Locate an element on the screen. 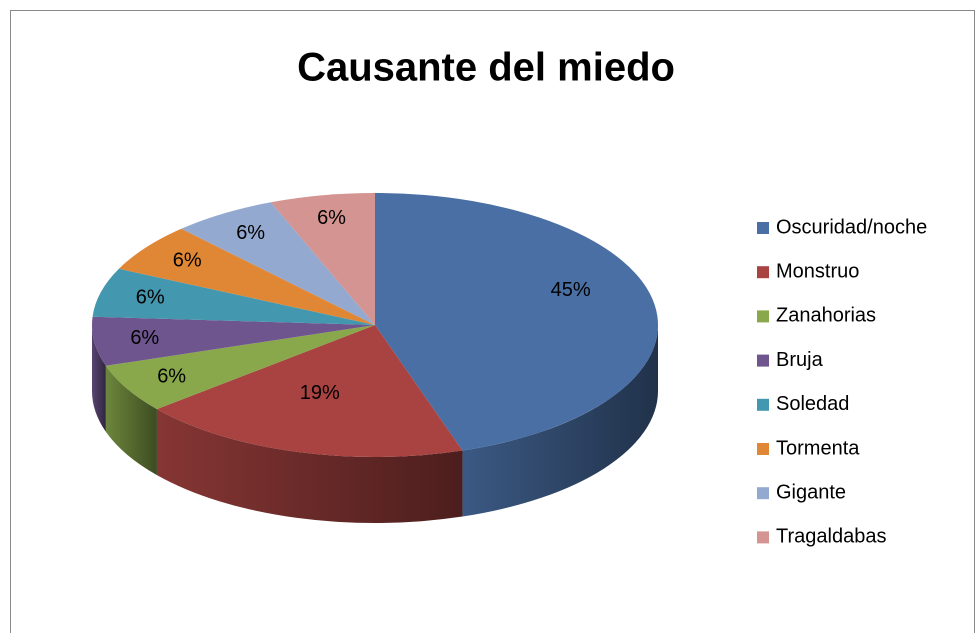  data-label: 19% is located at coordinates (320, 393).